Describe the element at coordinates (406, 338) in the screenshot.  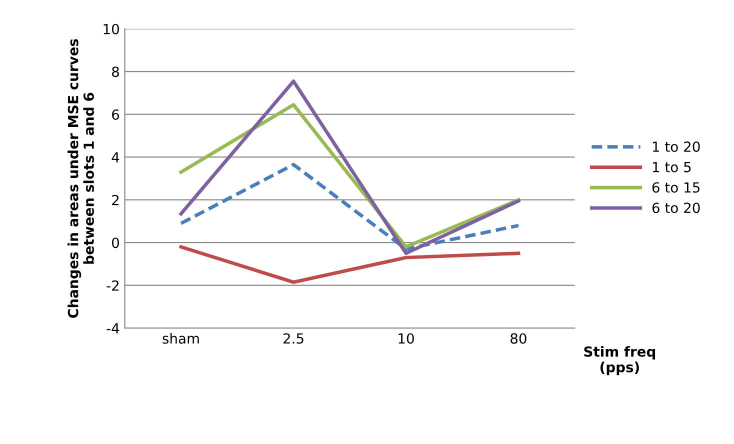
I see `x-tick-label: 10` at that location.